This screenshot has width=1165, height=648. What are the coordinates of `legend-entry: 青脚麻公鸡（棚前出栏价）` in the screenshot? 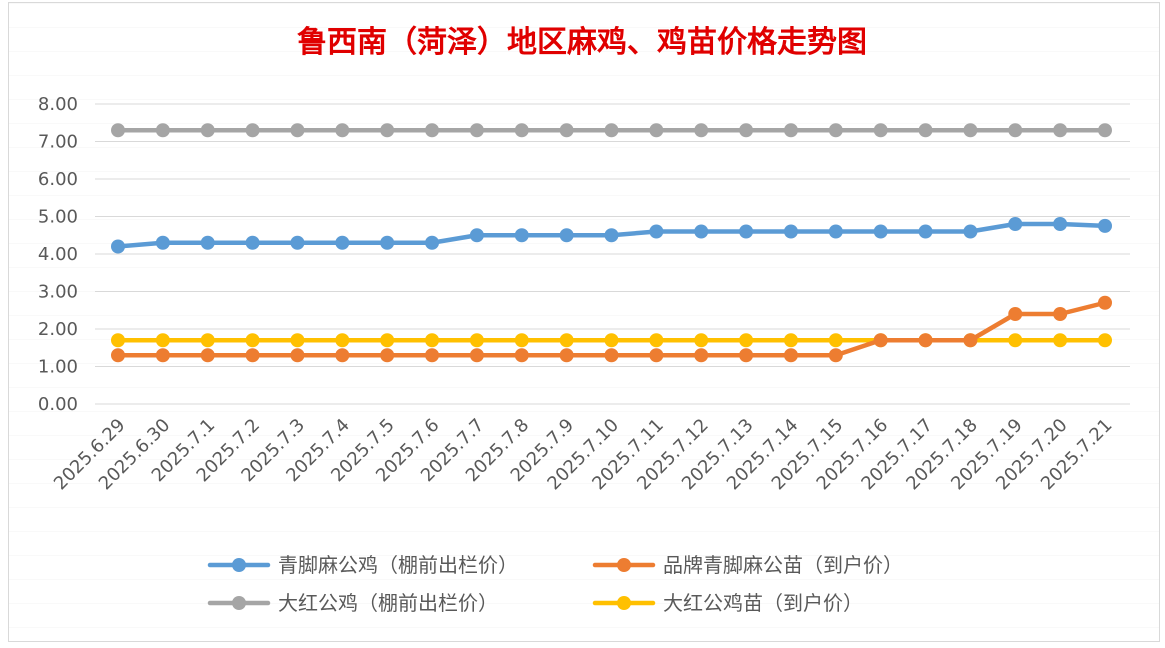 It's located at (362, 565).